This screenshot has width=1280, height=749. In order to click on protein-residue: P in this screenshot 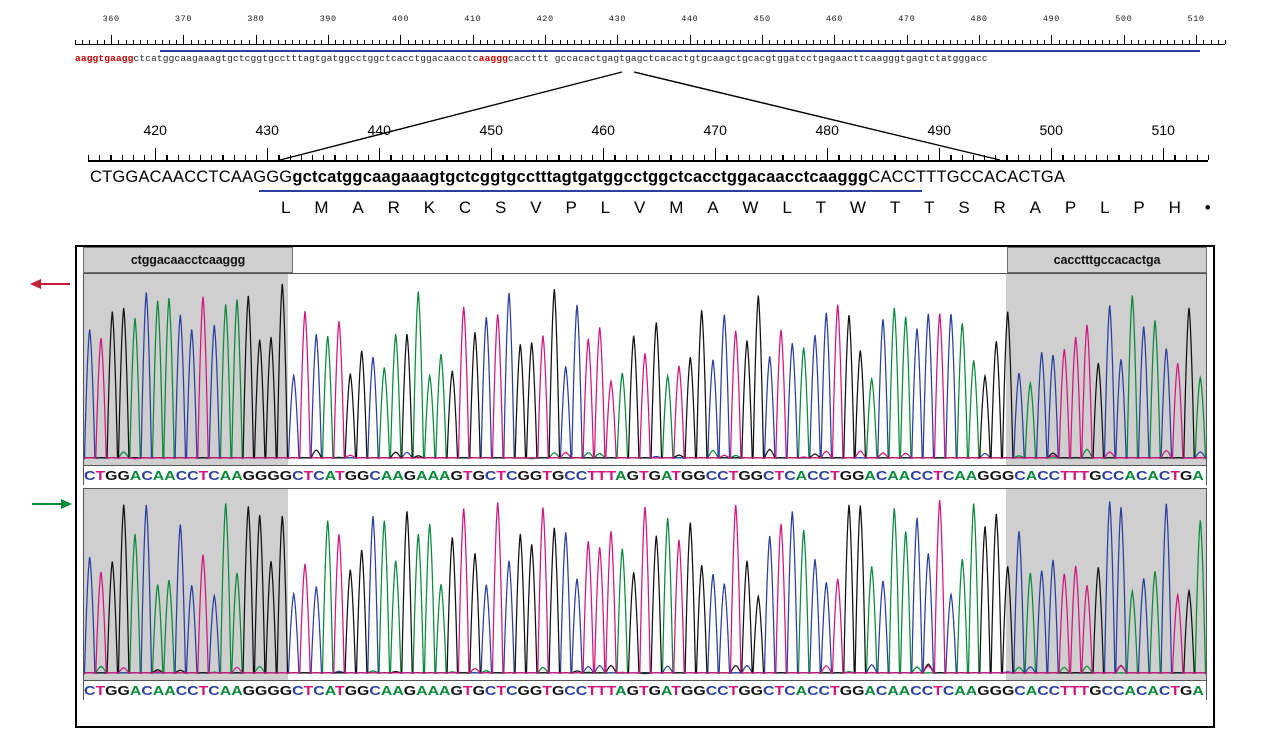, I will do `click(1139, 207)`.